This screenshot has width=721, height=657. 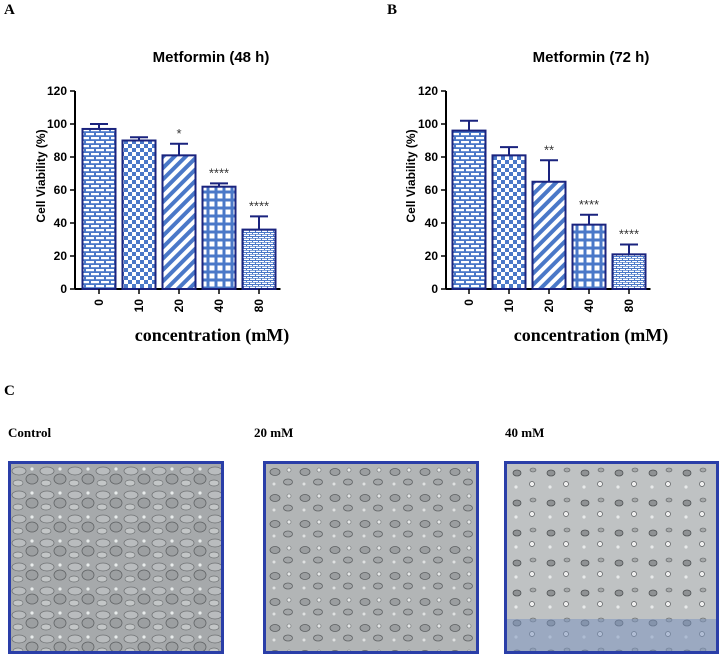 I want to click on photo-label-40mm: 40 mM, so click(x=525, y=432).